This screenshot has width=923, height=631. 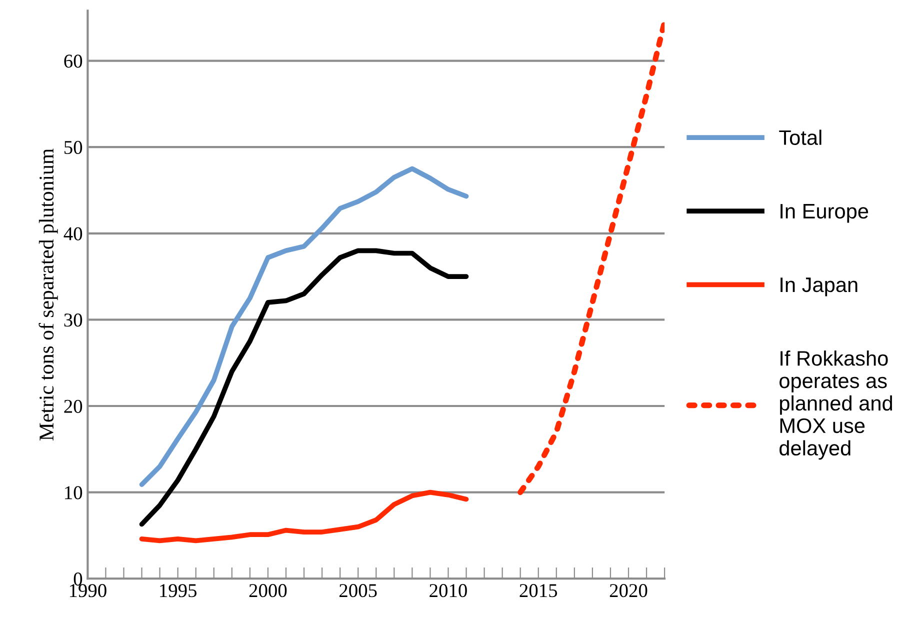 What do you see at coordinates (88, 591) in the screenshot?
I see `x-tick-label: 1990` at bounding box center [88, 591].